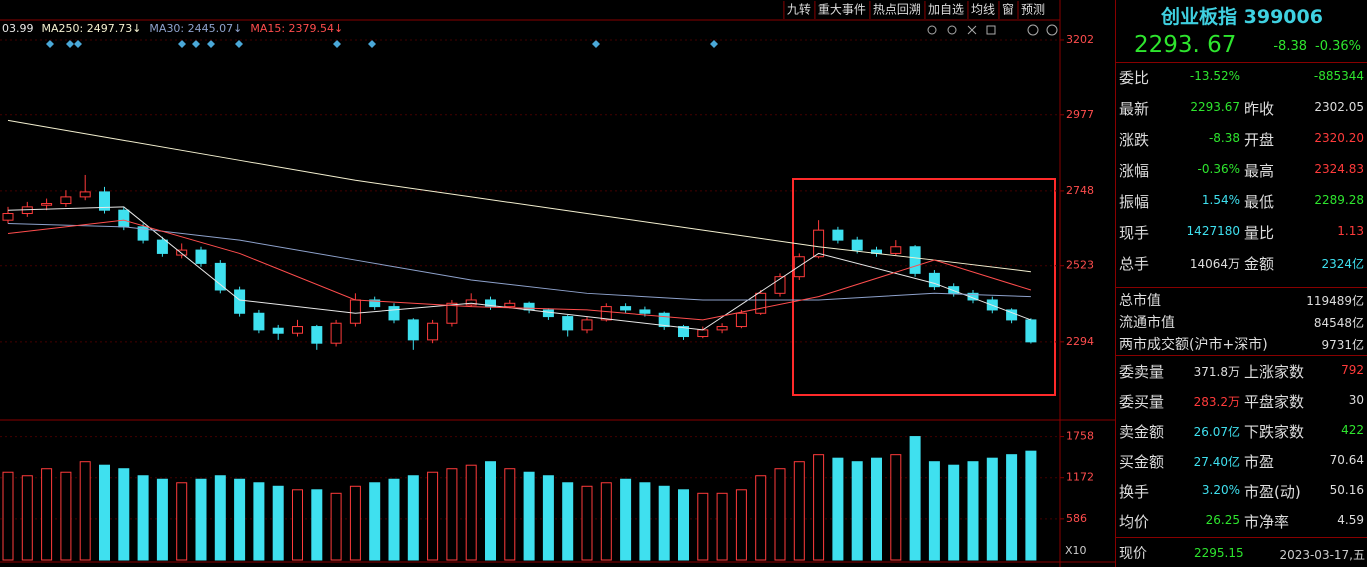 The image size is (1367, 567). I want to click on quote-cell: -0.36%, so click(1218, 169).